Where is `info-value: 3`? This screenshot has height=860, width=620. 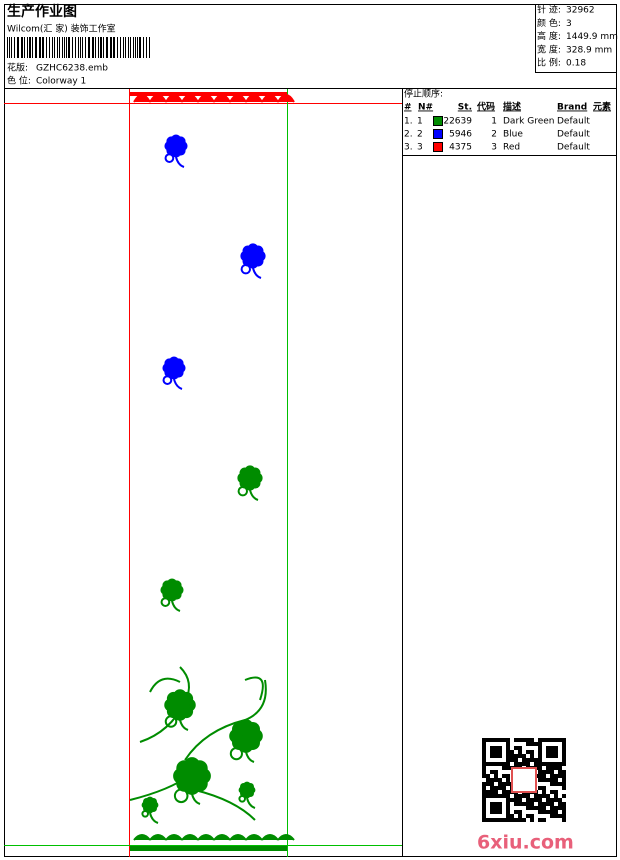
info-value: 3 is located at coordinates (569, 24).